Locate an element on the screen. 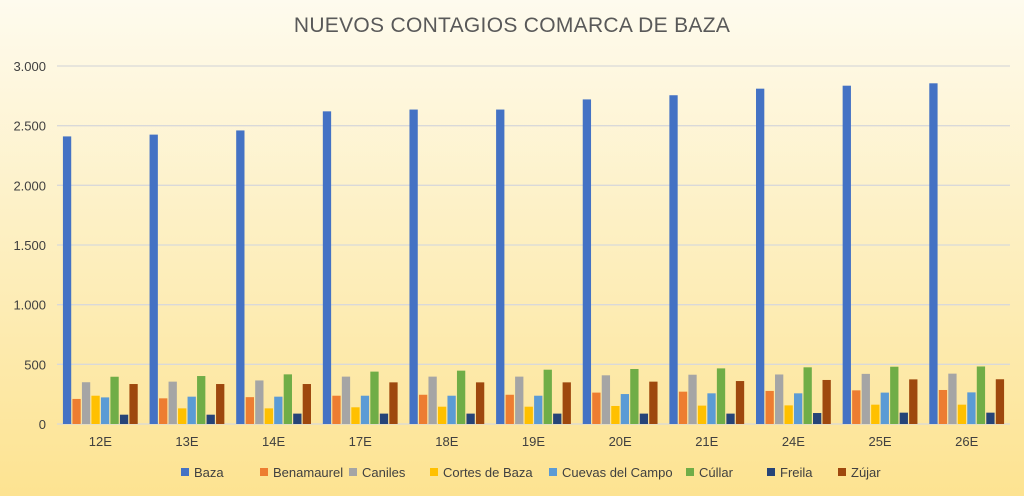 This screenshot has height=496, width=1024. legend-label: Benamaurel is located at coordinates (308, 472).